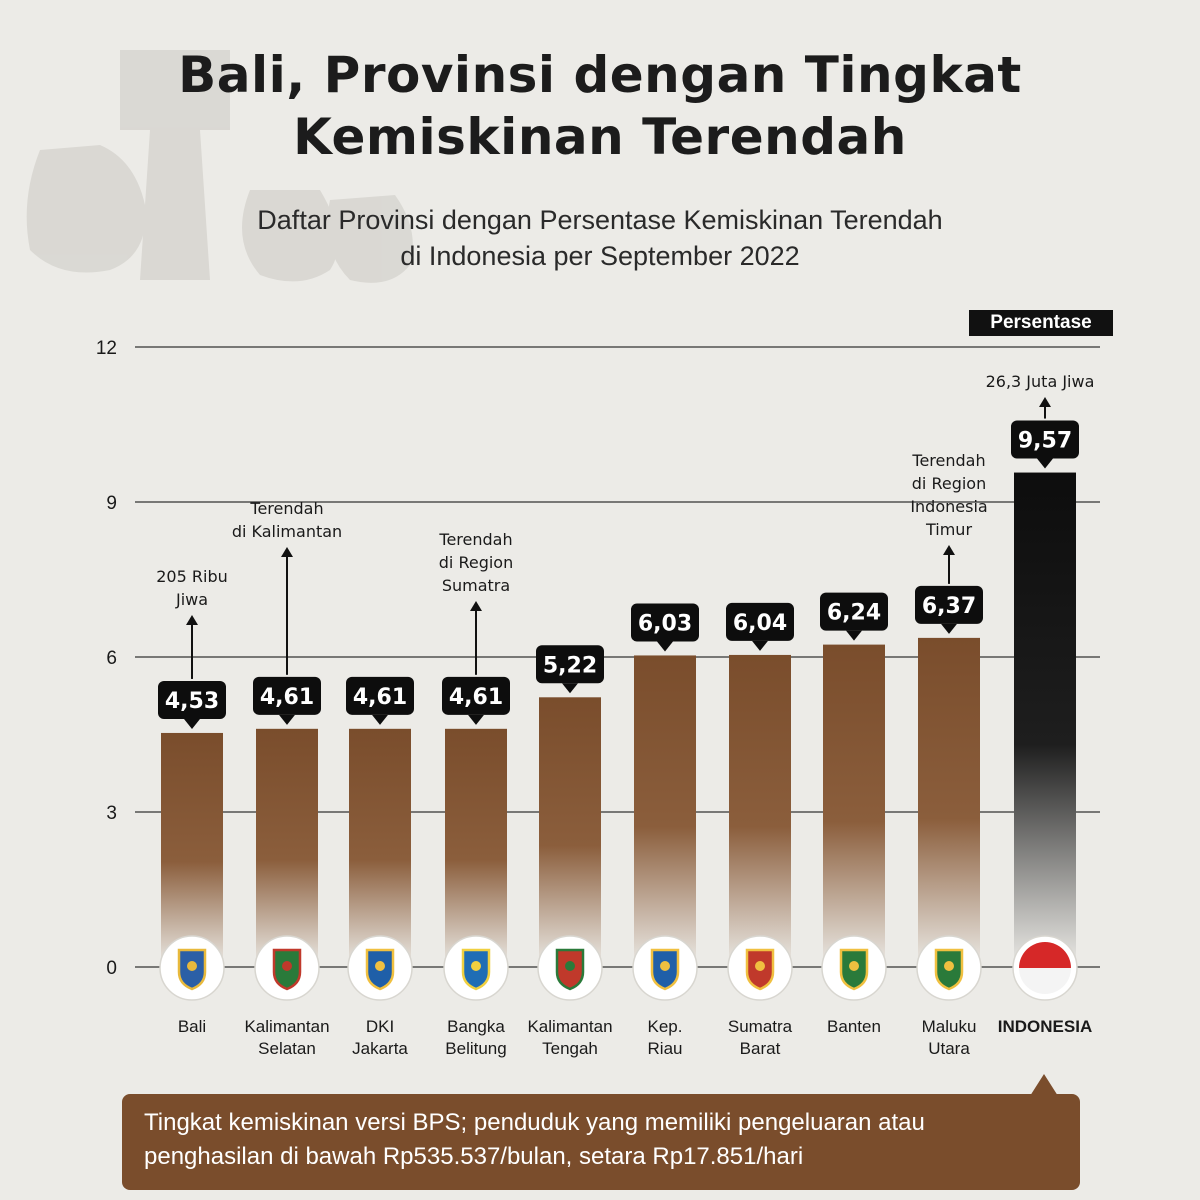 This screenshot has height=1200, width=1200. I want to click on x-tick-label: Selatan, so click(287, 1048).